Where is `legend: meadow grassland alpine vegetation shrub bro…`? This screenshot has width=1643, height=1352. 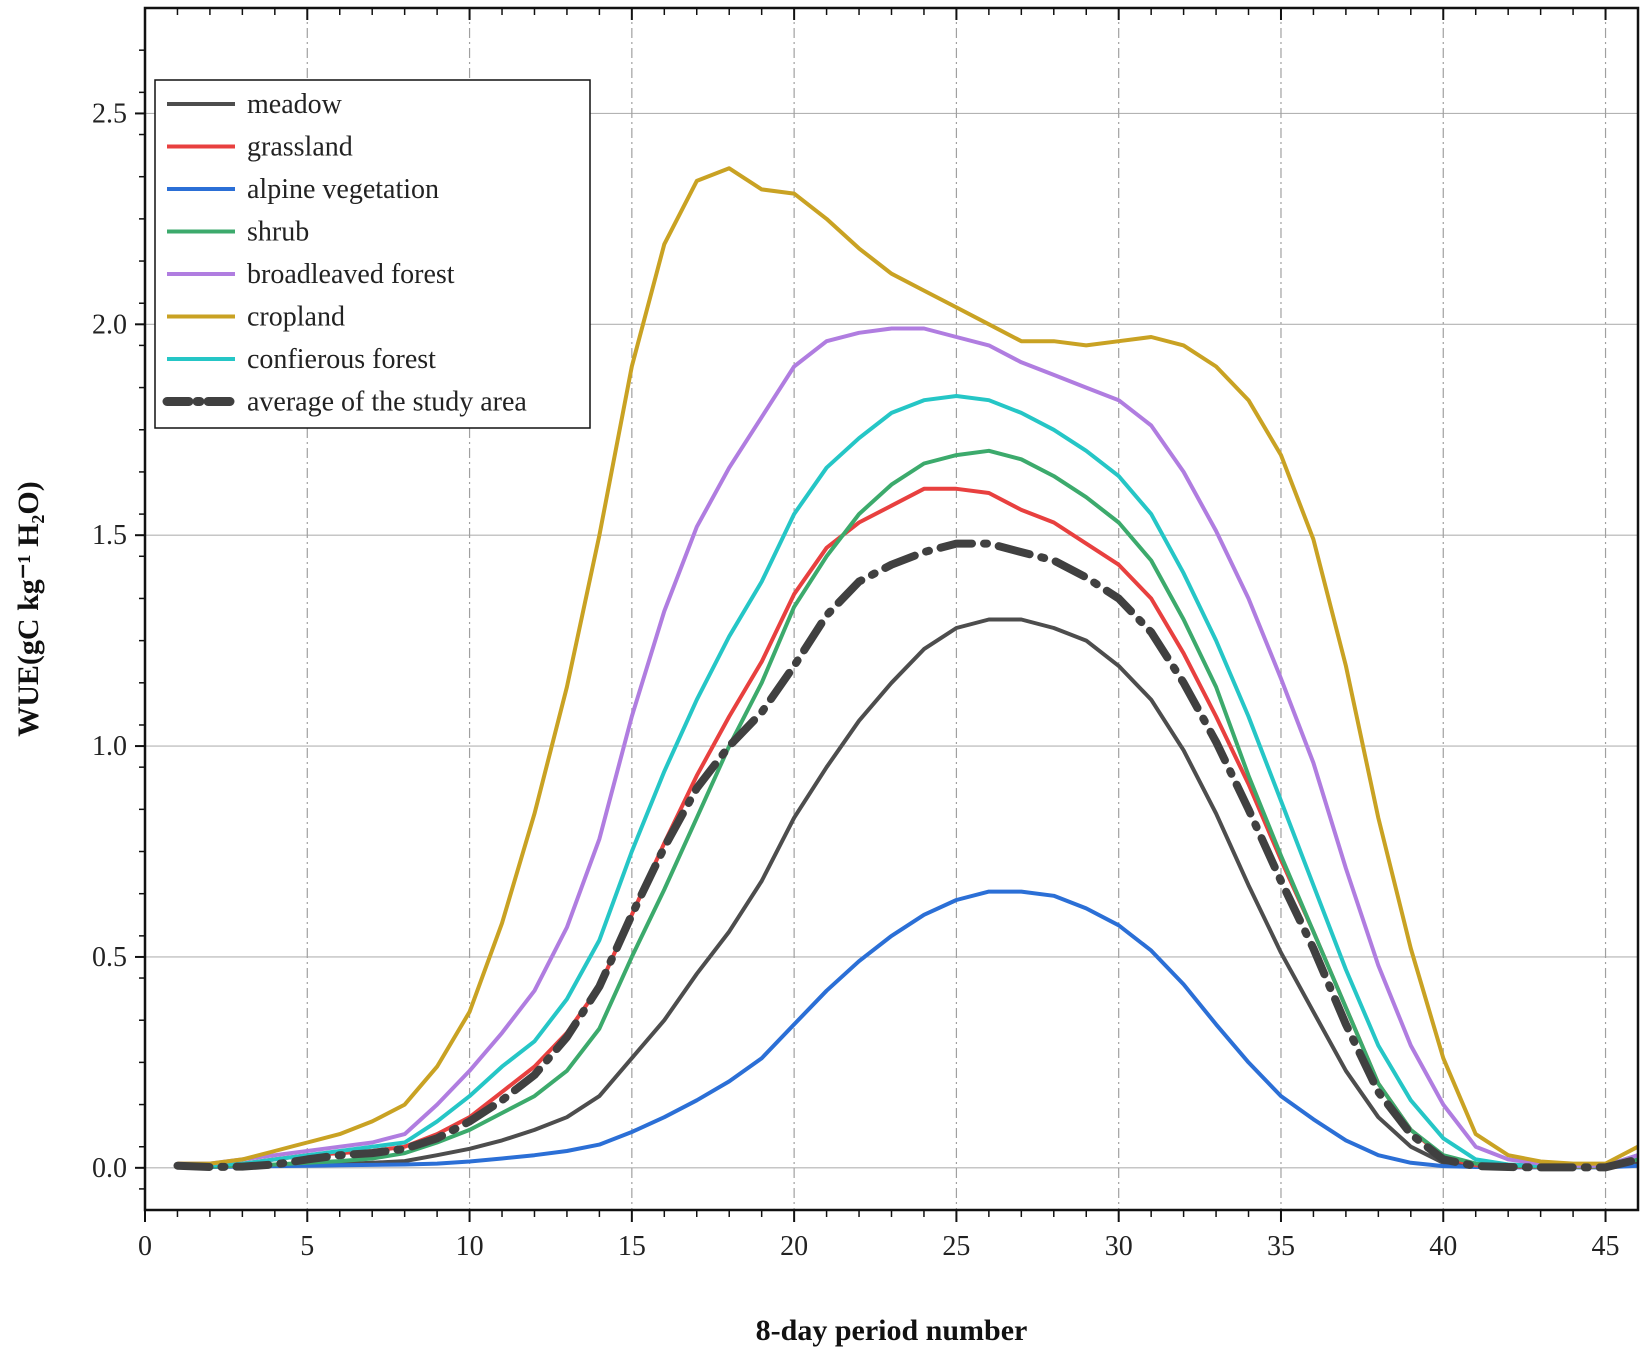 legend: meadow grassland alpine vegetation shrub bro… is located at coordinates (372, 254).